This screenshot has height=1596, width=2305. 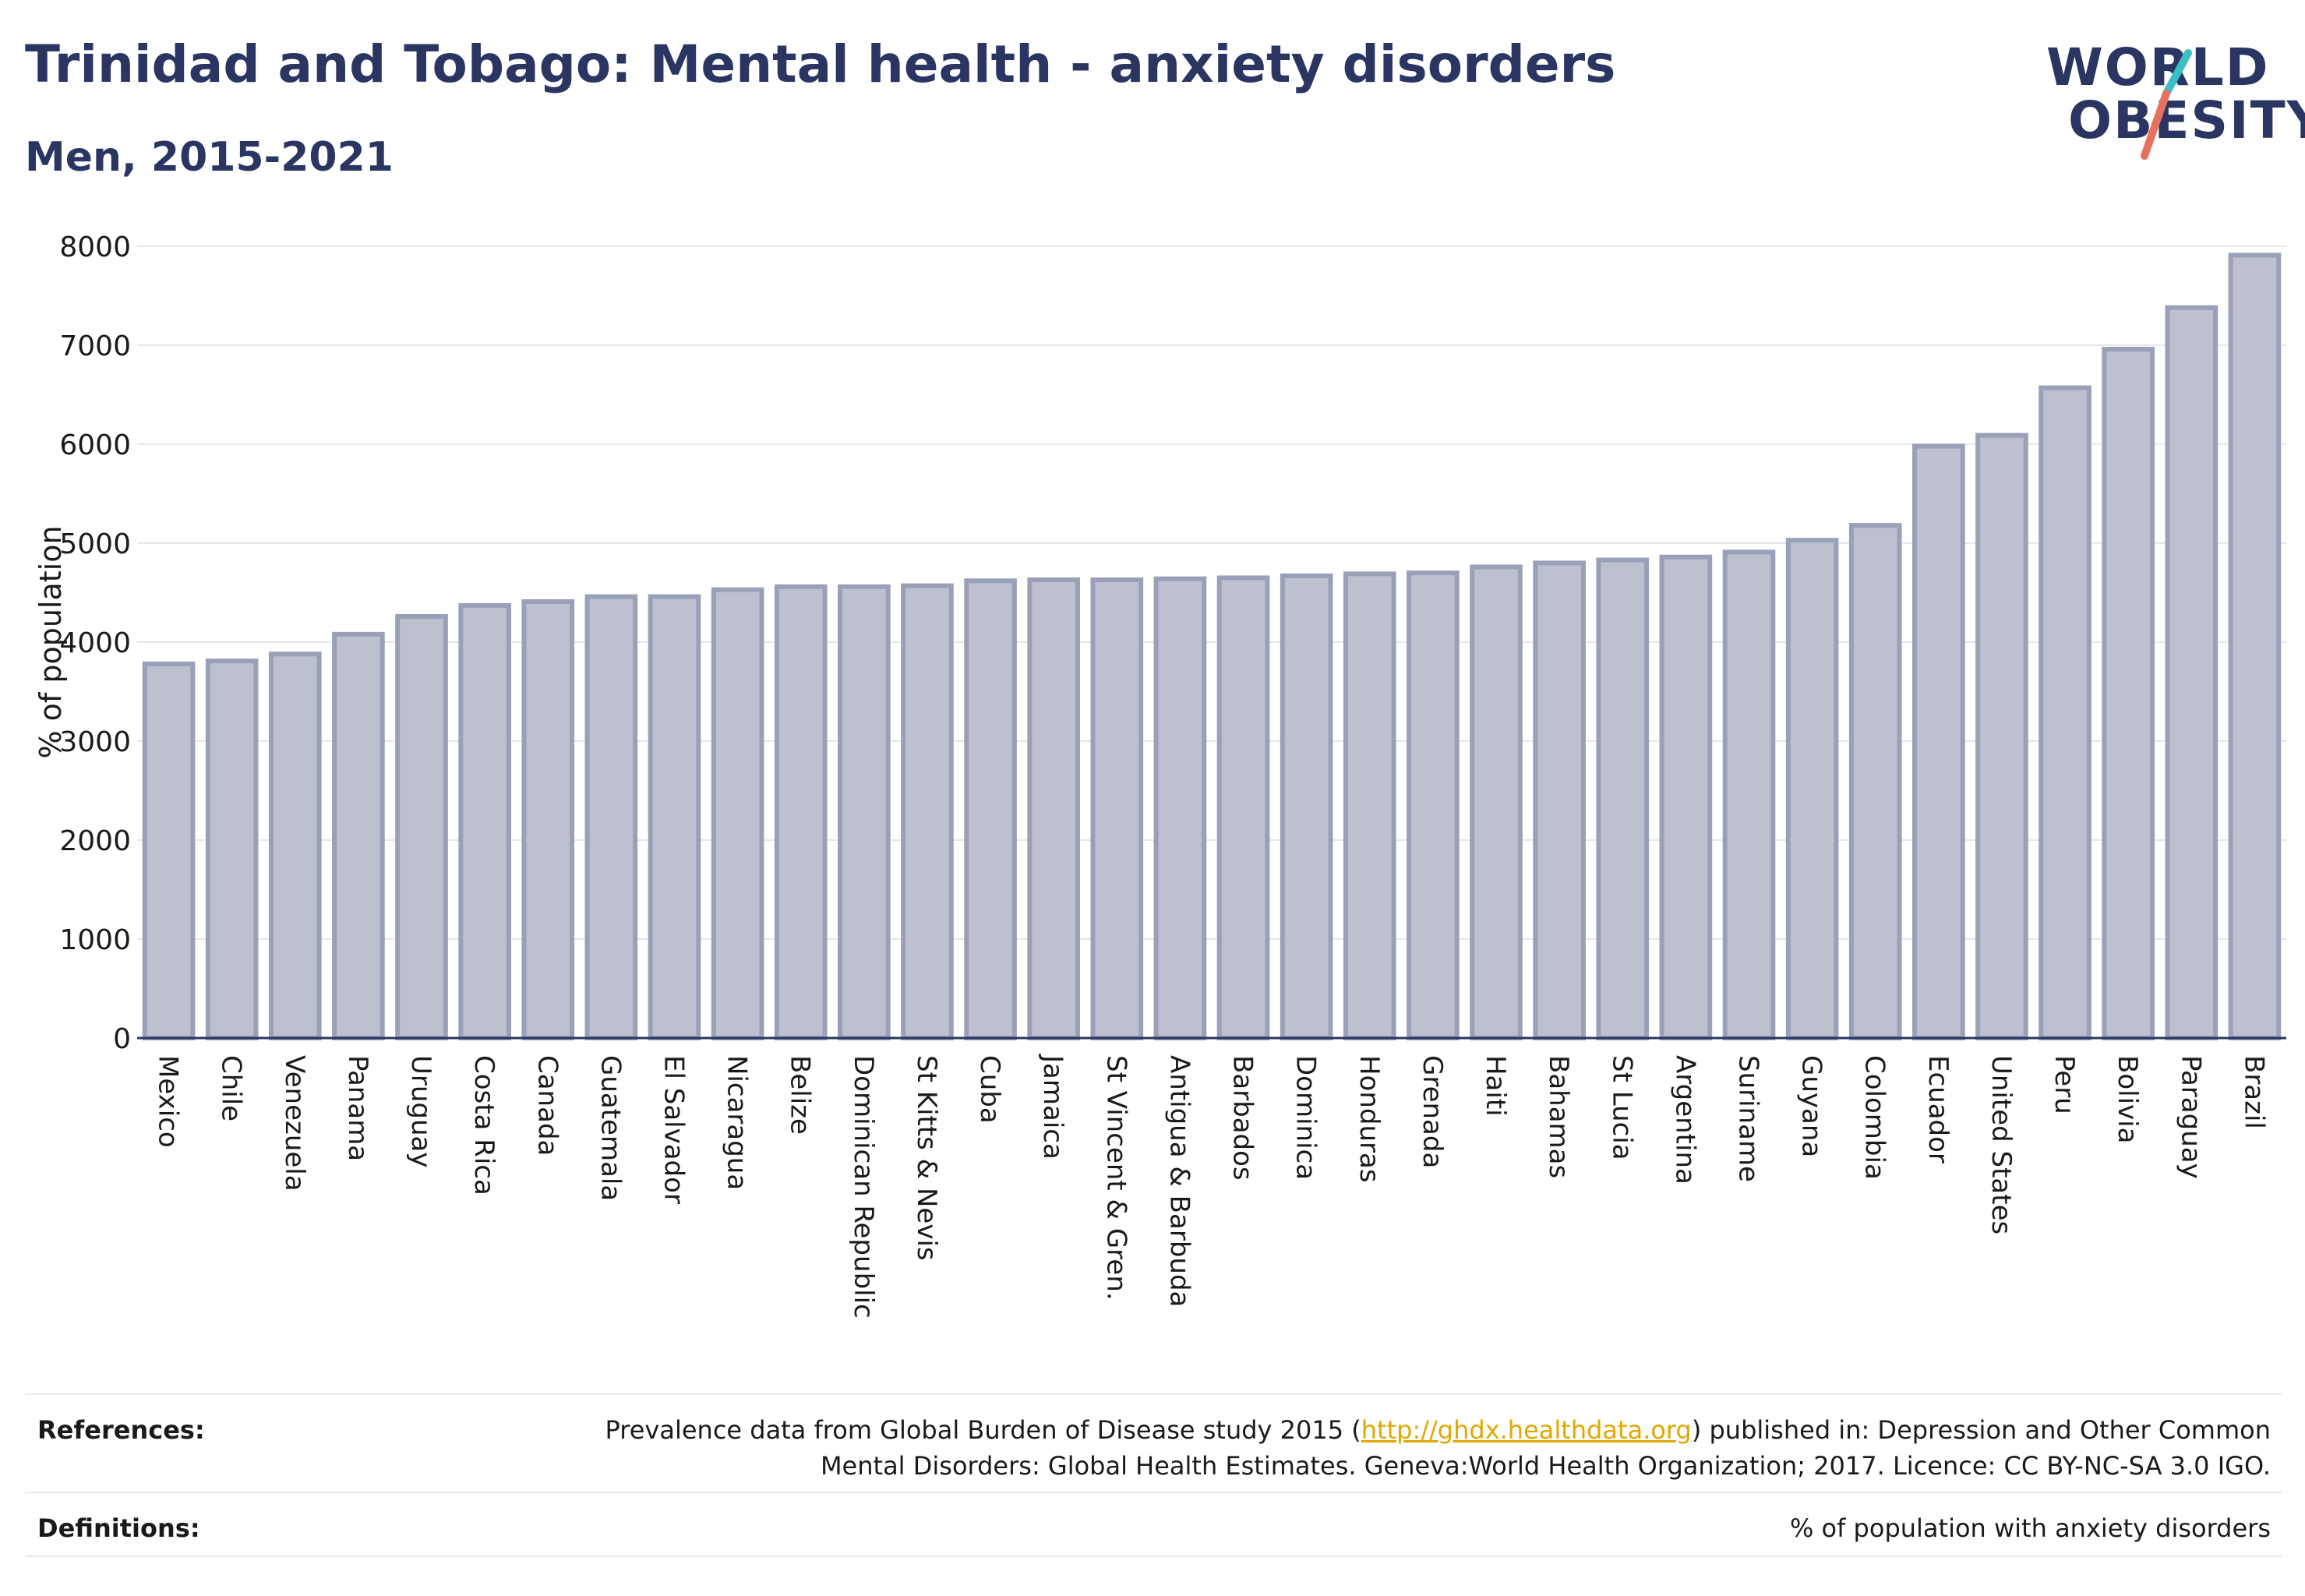 What do you see at coordinates (548, 819) in the screenshot?
I see `bar-canada` at bounding box center [548, 819].